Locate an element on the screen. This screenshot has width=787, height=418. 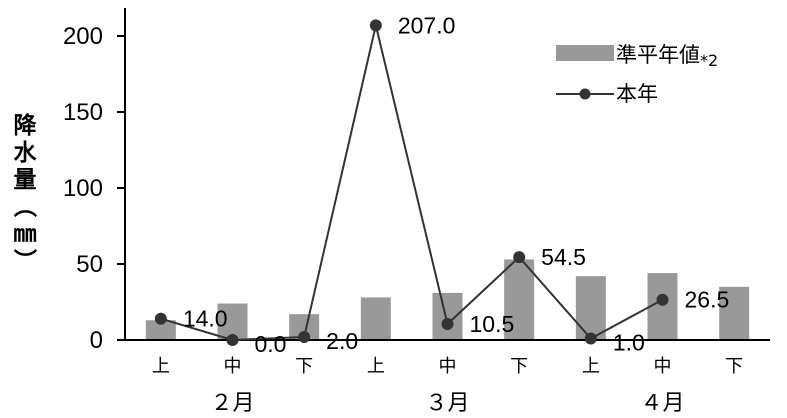
data-label: 207.0 is located at coordinates (427, 25).